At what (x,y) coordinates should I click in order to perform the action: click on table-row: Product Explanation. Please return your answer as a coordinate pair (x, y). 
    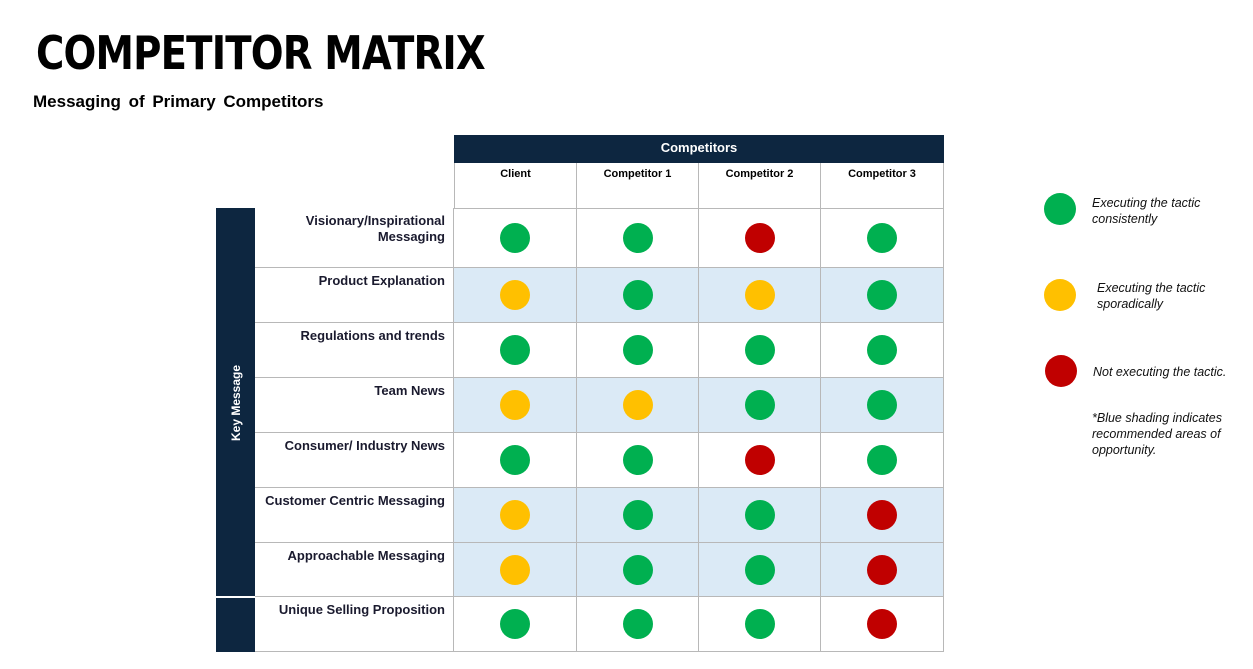
    Looking at the image, I should click on (599, 295).